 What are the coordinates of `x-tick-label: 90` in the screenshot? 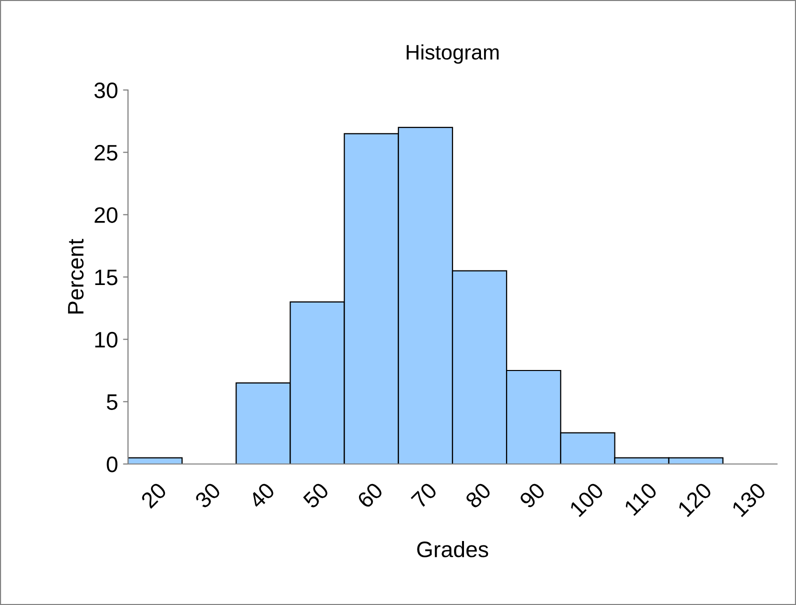 It's located at (532, 495).